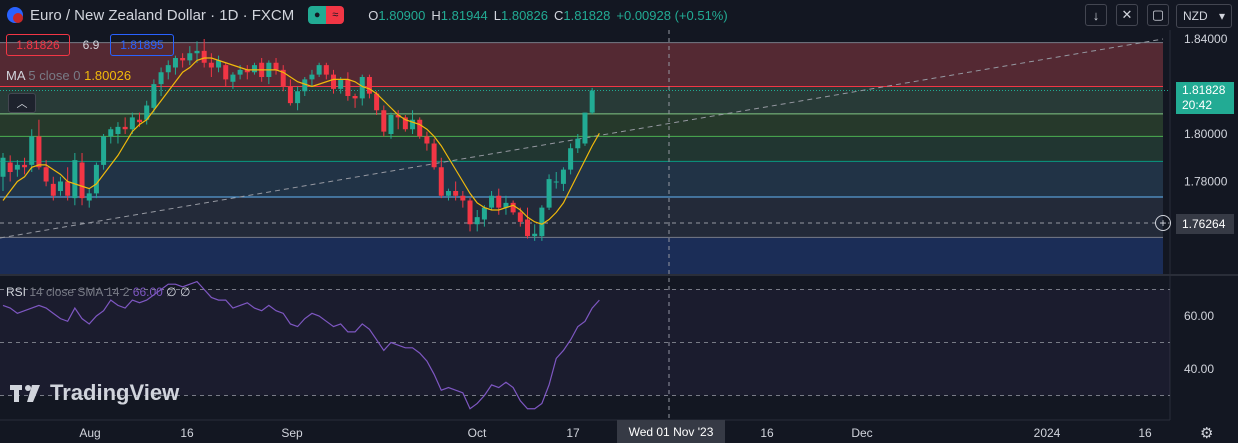  Describe the element at coordinates (1047, 433) in the screenshot. I see `x-tick-label: 2024` at that location.